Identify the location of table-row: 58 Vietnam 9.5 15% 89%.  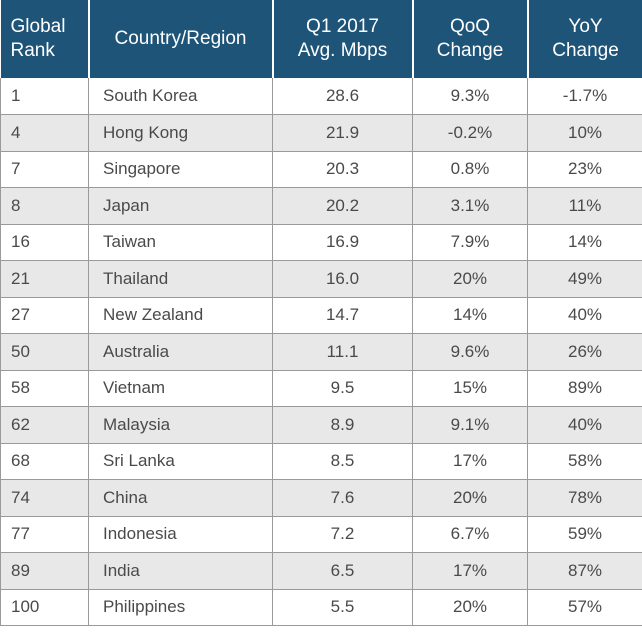
(321, 388).